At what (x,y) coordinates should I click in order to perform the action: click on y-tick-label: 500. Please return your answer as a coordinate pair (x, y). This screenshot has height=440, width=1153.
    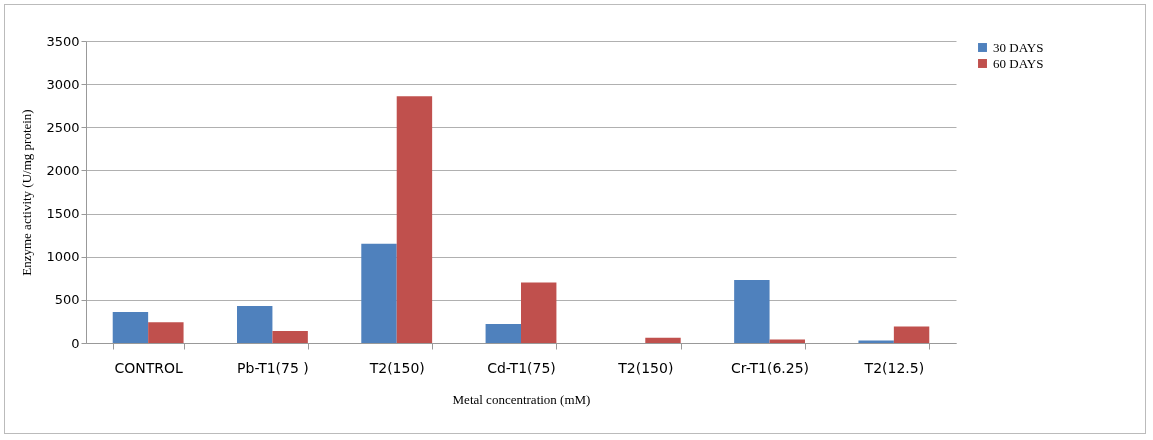
    Looking at the image, I should click on (67, 300).